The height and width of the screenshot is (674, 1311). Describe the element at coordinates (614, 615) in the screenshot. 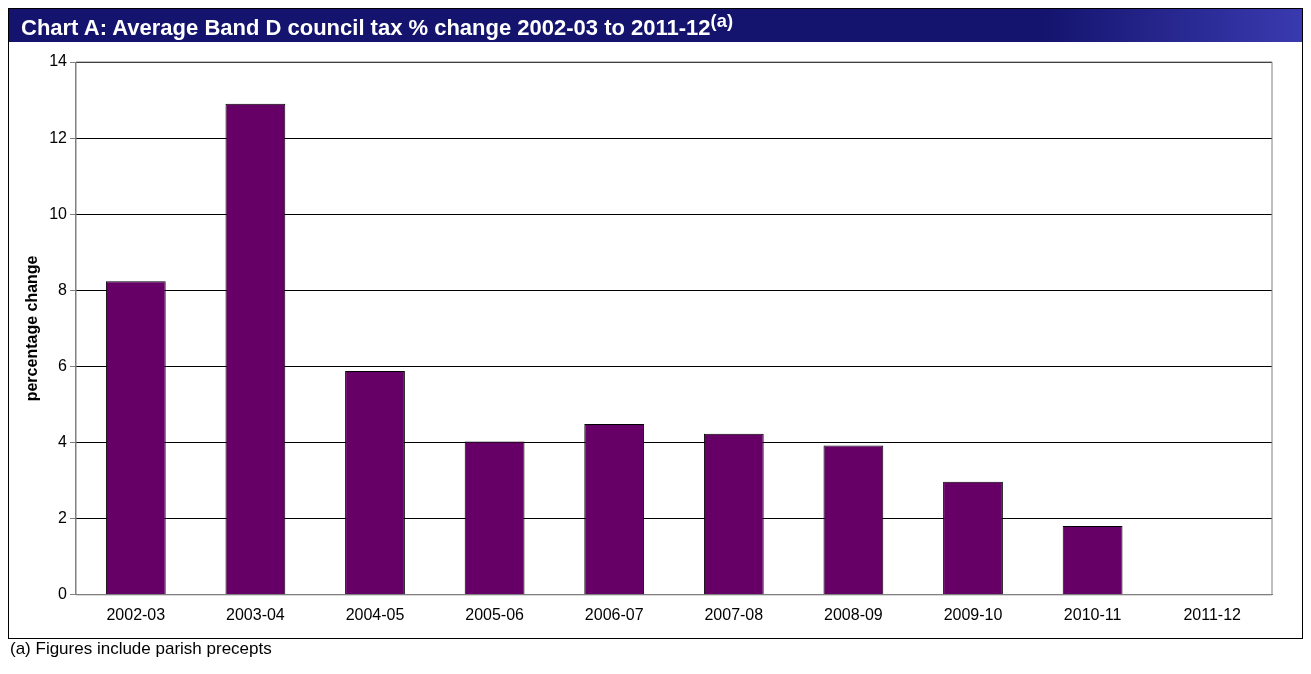

I see `x-tick-label: 2006-07` at that location.